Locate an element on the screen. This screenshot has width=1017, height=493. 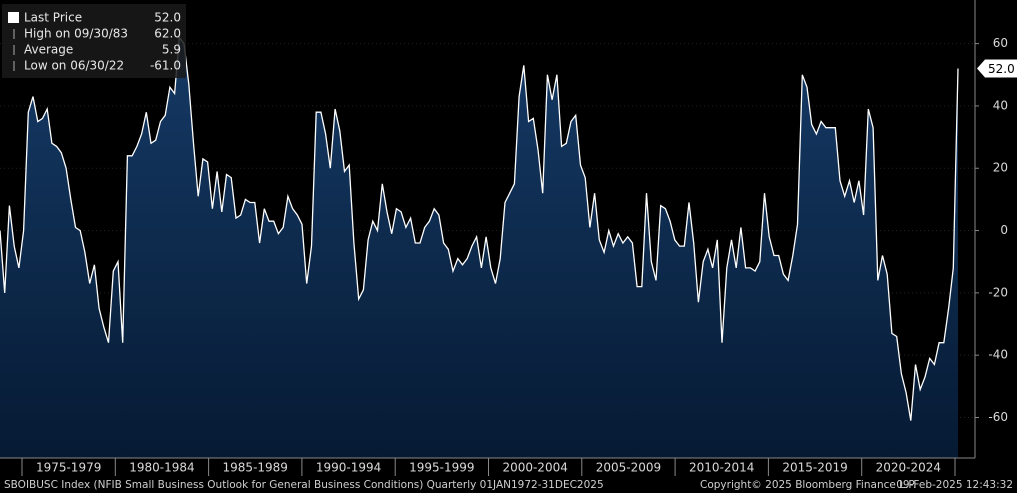
legend-box is located at coordinates (94, 41).